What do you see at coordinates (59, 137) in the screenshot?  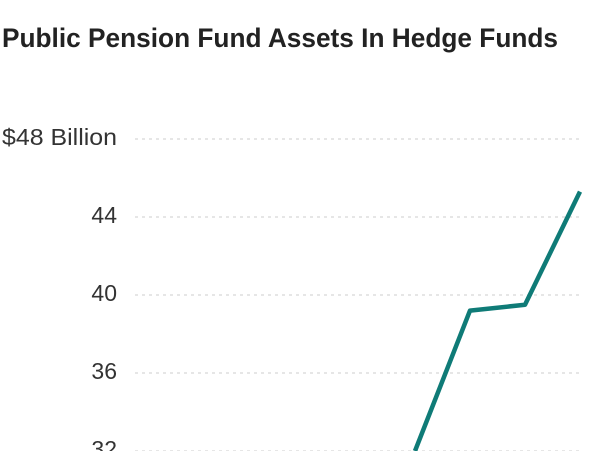 I see `y-tick-label: $48 Billion` at bounding box center [59, 137].